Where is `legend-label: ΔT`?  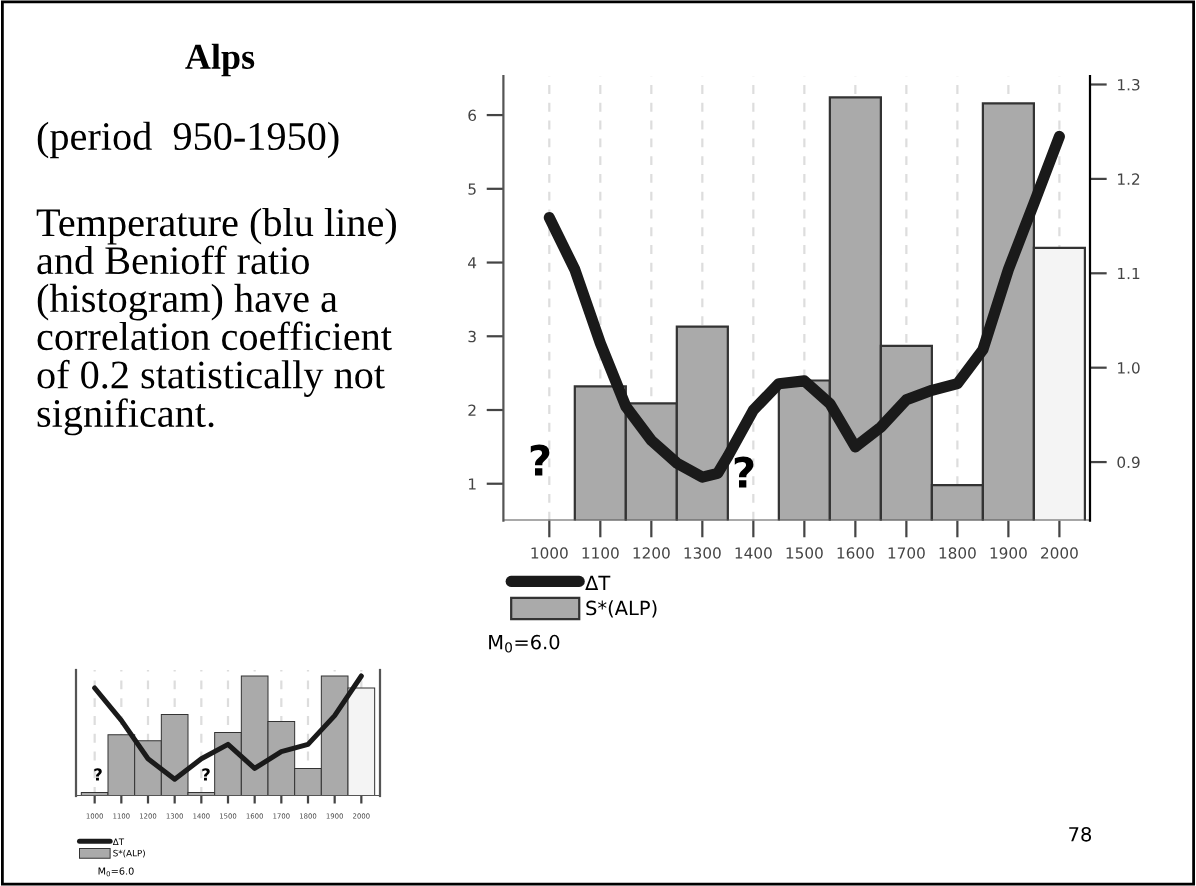
legend-label: ΔT is located at coordinates (598, 582).